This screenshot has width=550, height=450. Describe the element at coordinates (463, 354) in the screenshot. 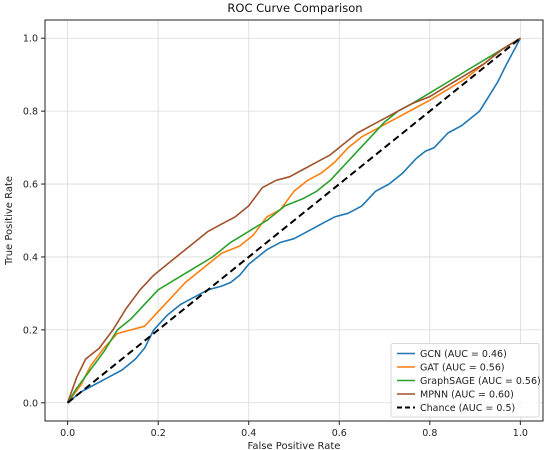

I see `legend-entry: GCN (AUC = 0.46)` at that location.